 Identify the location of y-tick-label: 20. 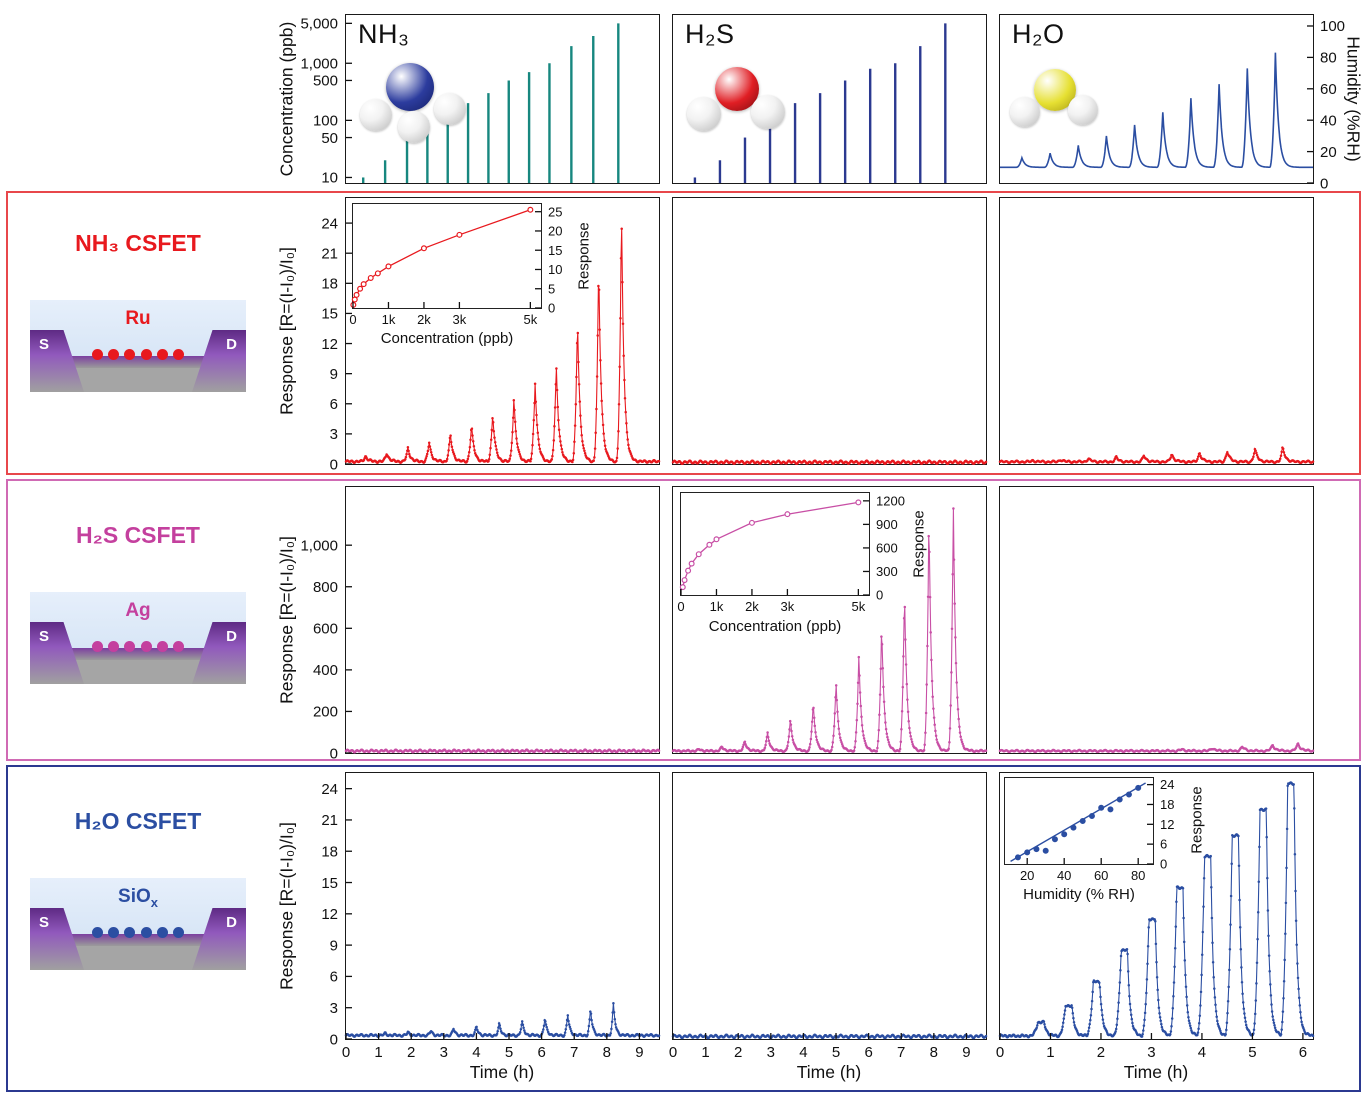
(555, 231).